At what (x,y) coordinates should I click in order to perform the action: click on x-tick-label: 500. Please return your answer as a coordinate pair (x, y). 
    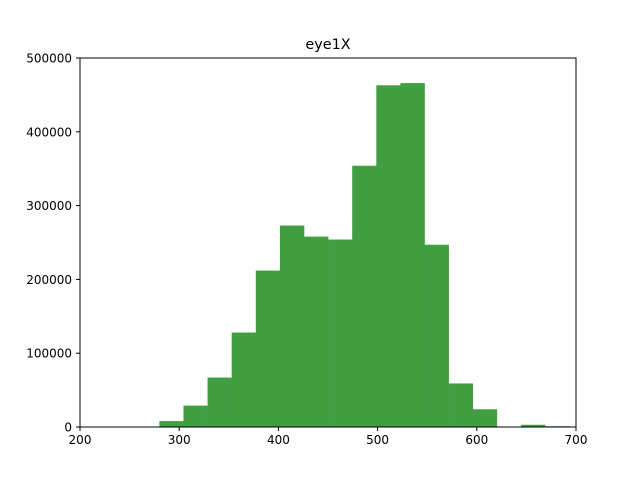
    Looking at the image, I should click on (377, 440).